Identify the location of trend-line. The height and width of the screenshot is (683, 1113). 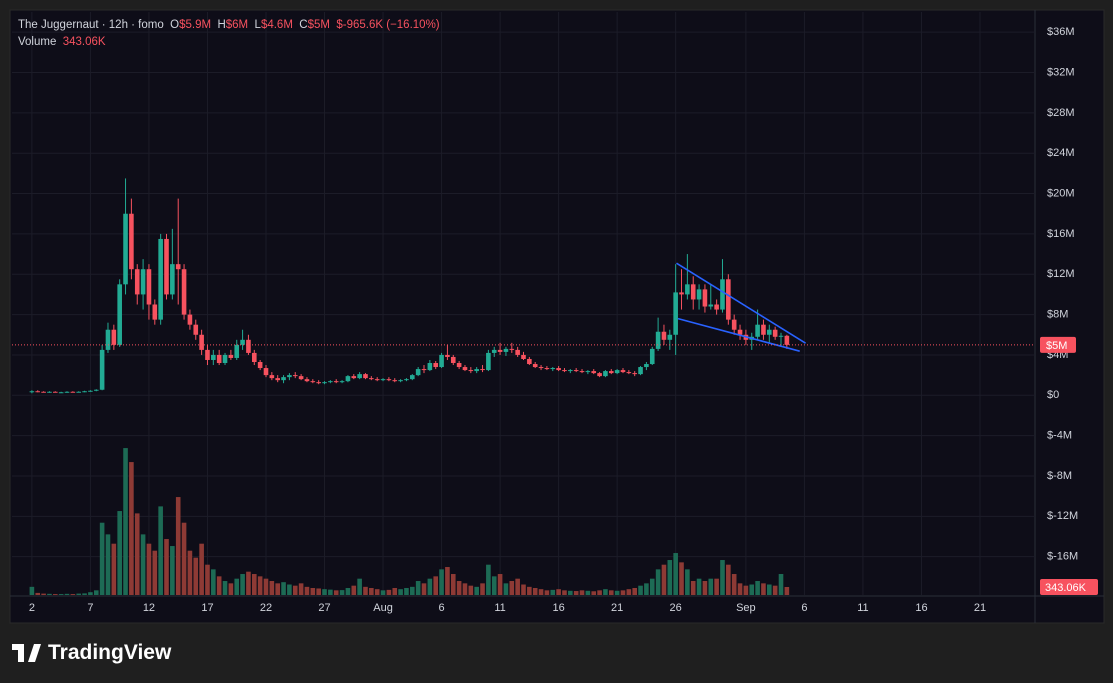
(738, 334).